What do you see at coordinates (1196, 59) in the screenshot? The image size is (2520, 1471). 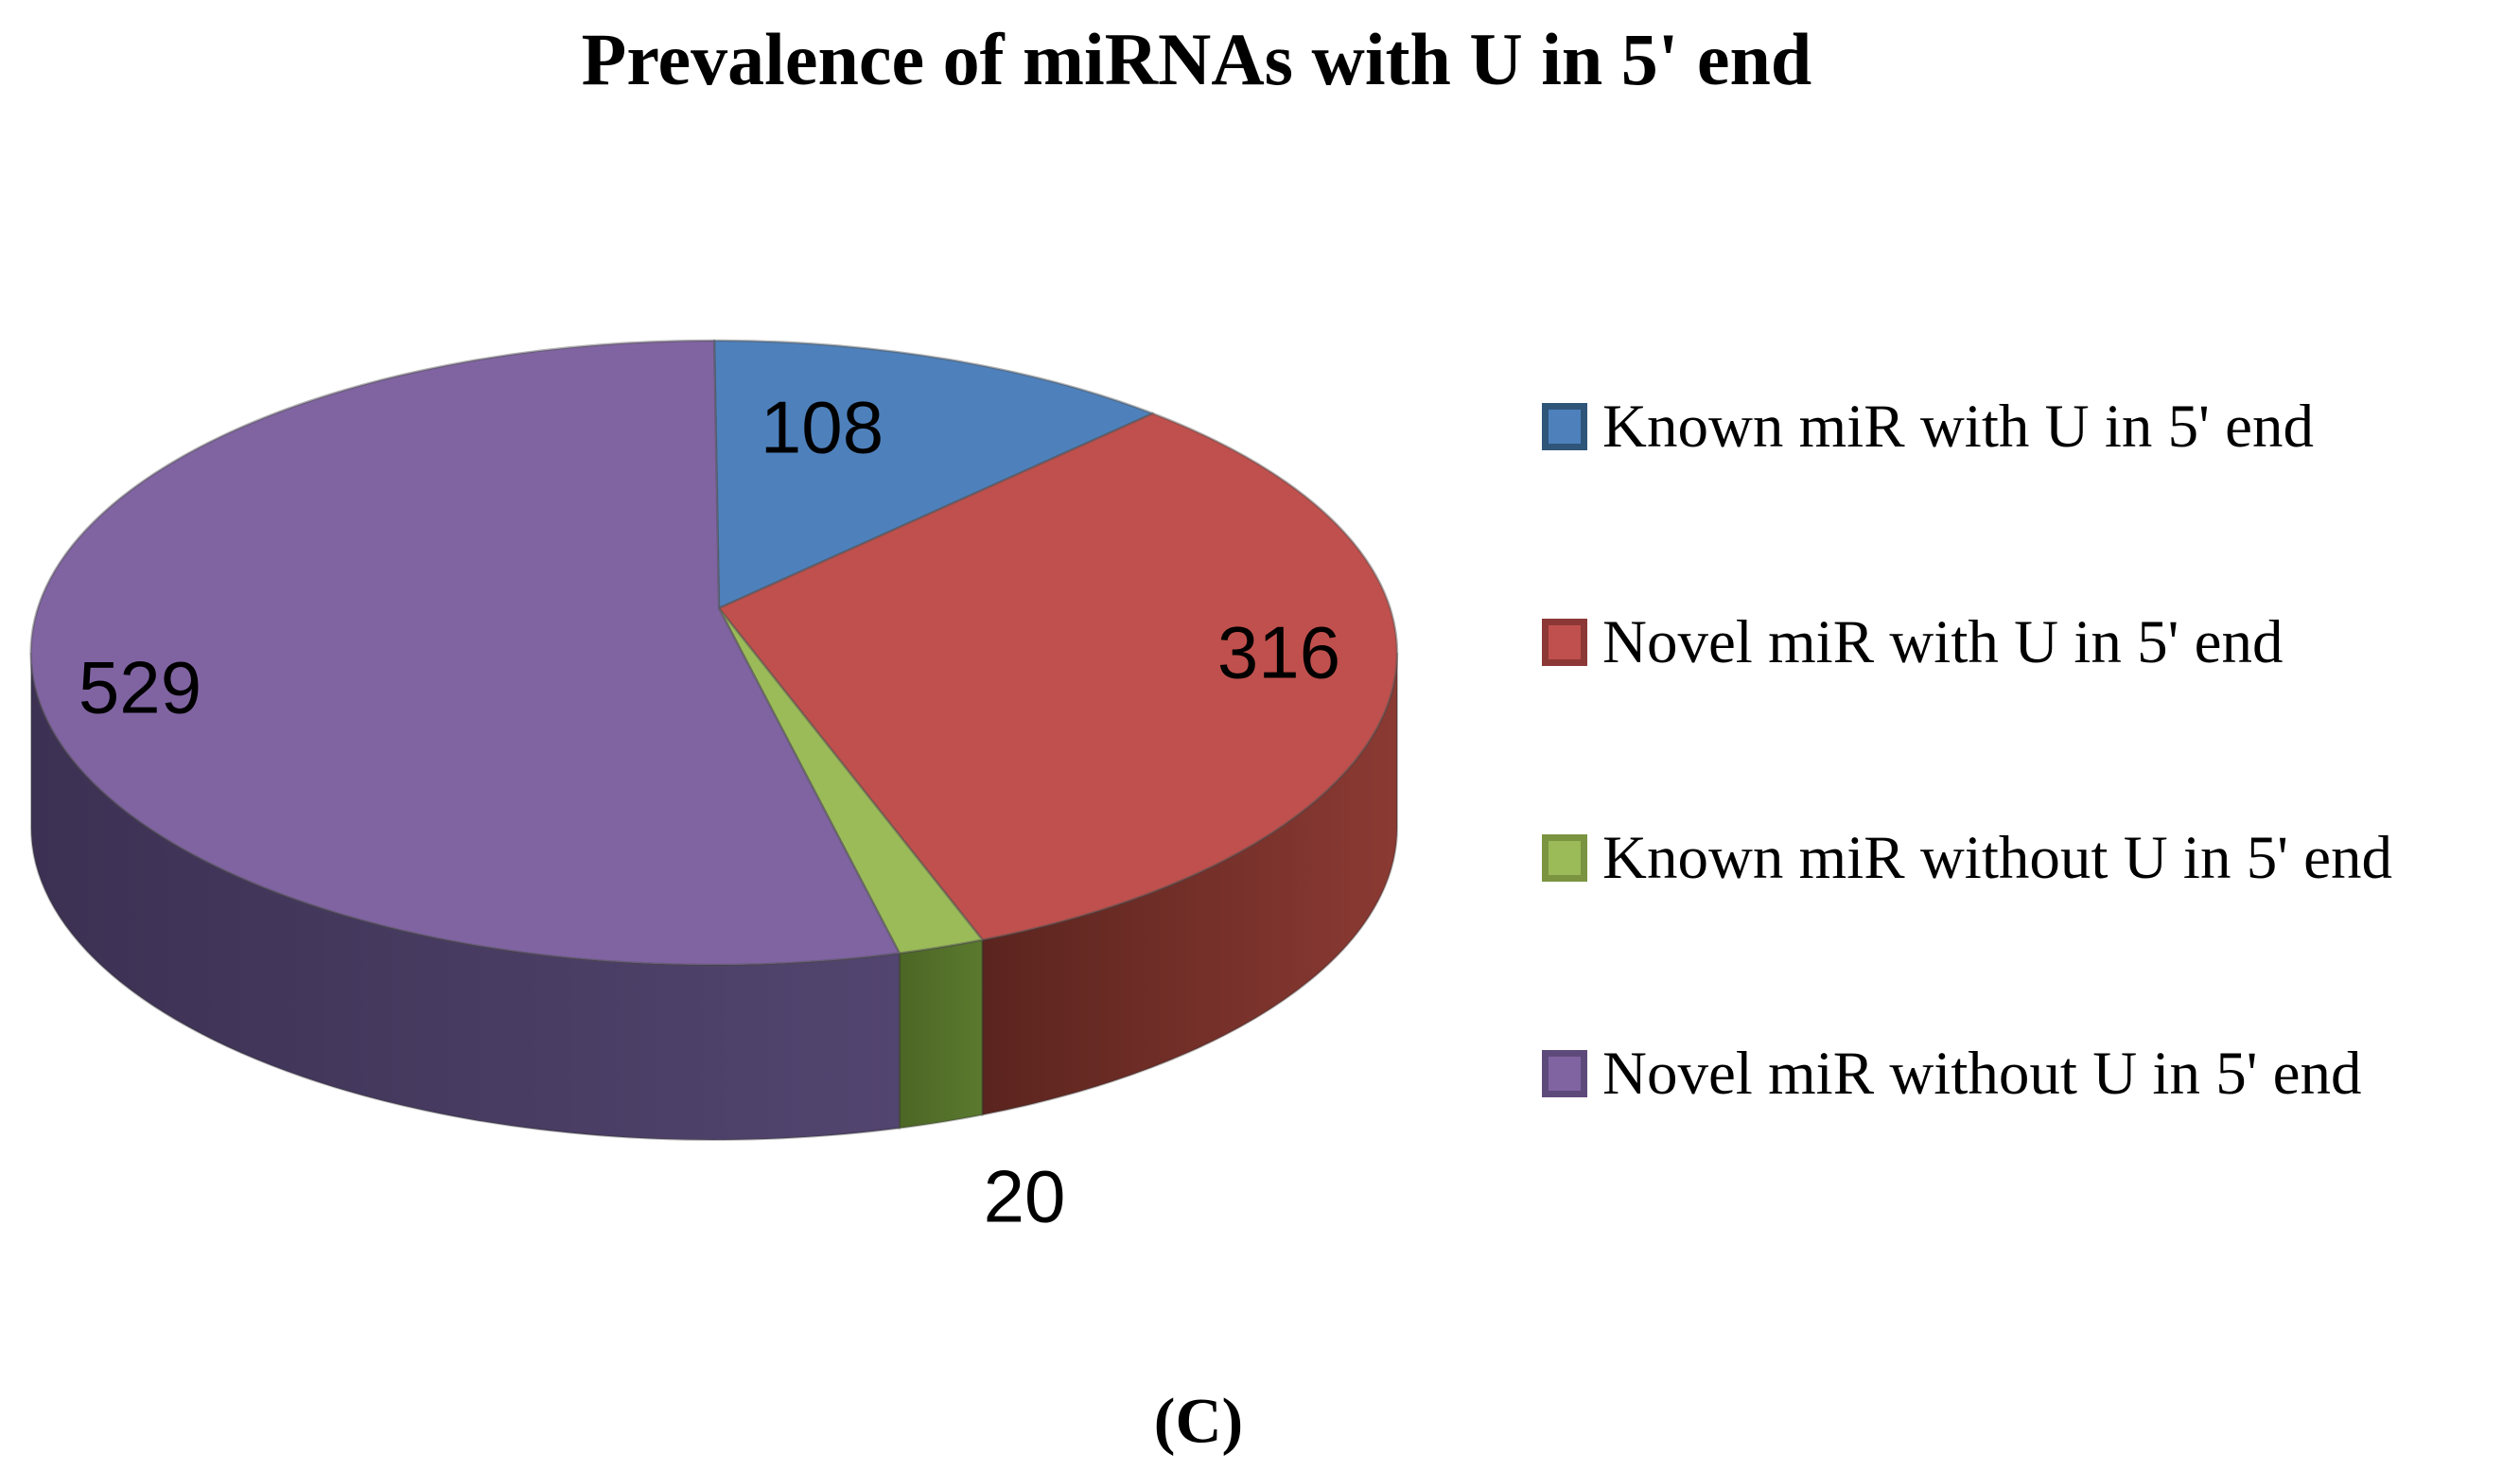 I see `chart-title: Prevalence of miRNAs with U in 5' end` at bounding box center [1196, 59].